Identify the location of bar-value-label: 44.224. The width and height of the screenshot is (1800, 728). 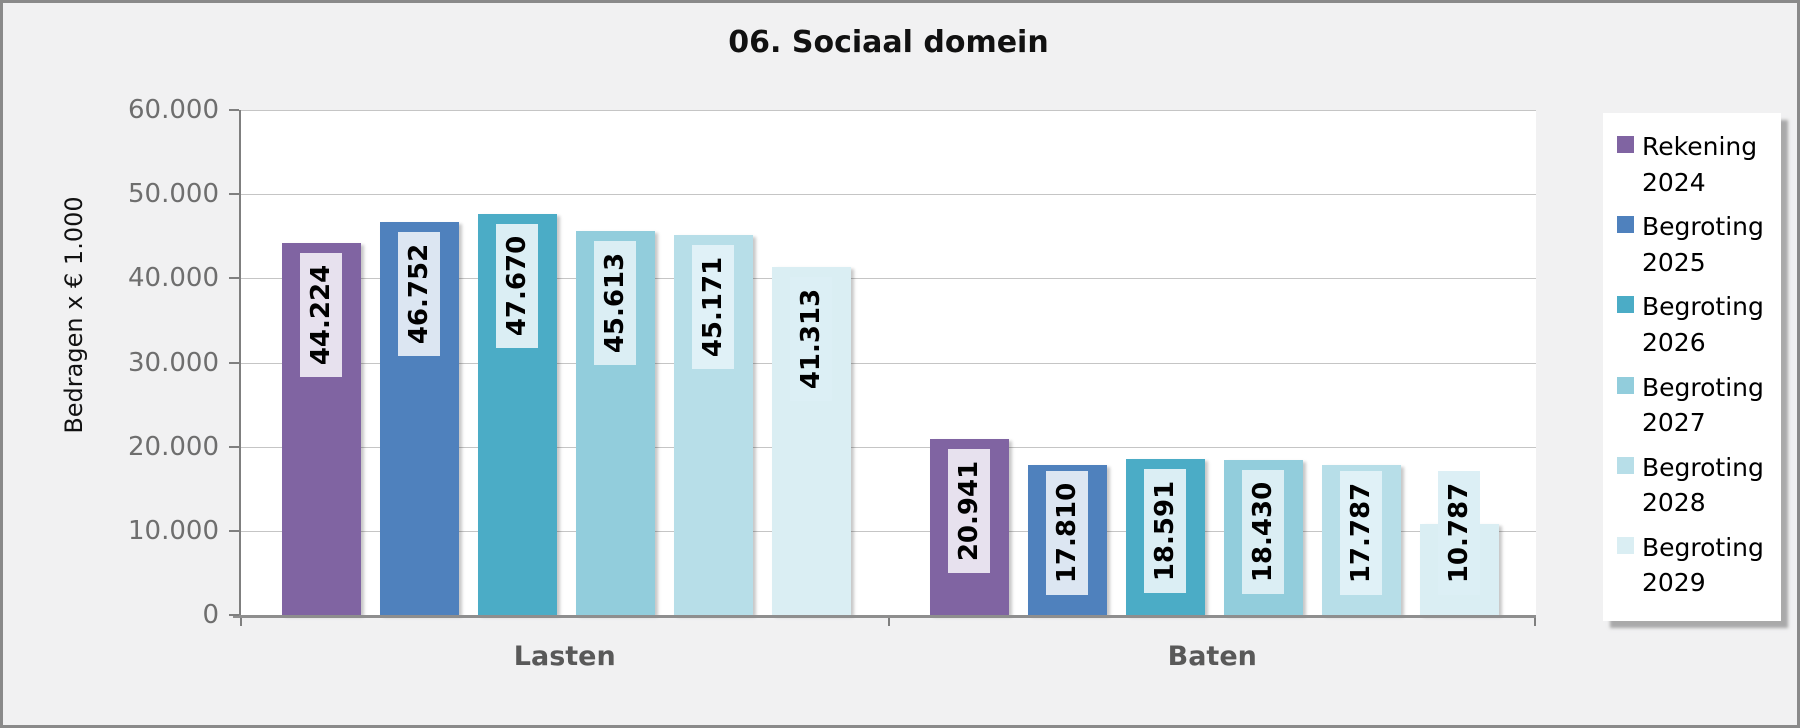
(321, 315).